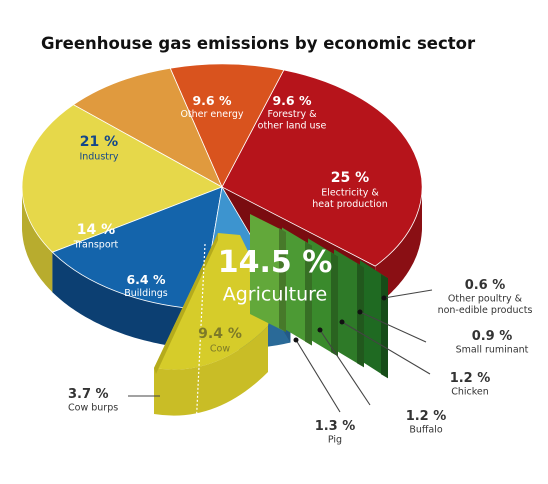 Image resolution: width=548 pixels, height=484 pixels. I want to click on agri-slab-small-ruminant, so click(349, 308).